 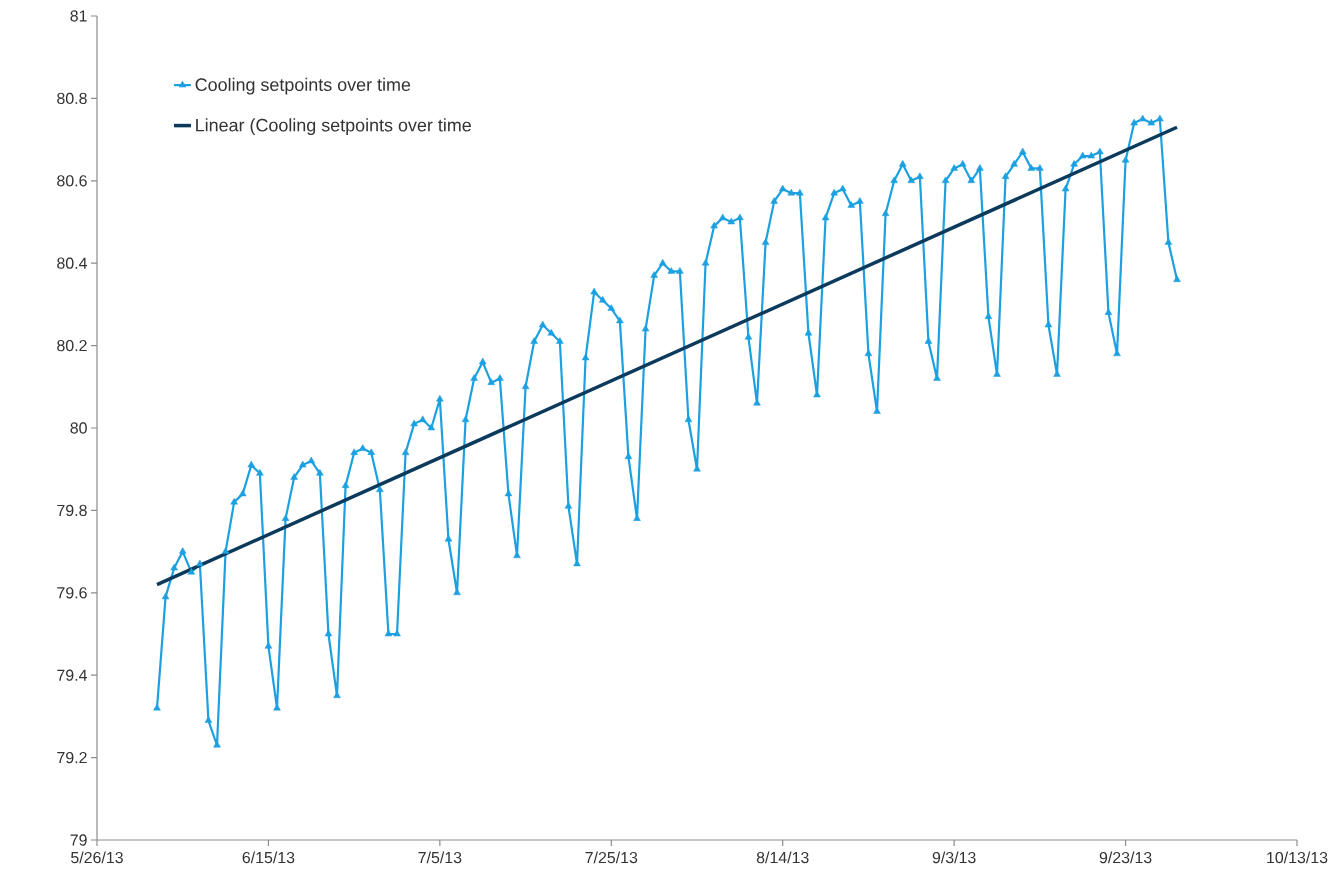 I want to click on x-tick-label: 10/13/13, so click(x=1297, y=857).